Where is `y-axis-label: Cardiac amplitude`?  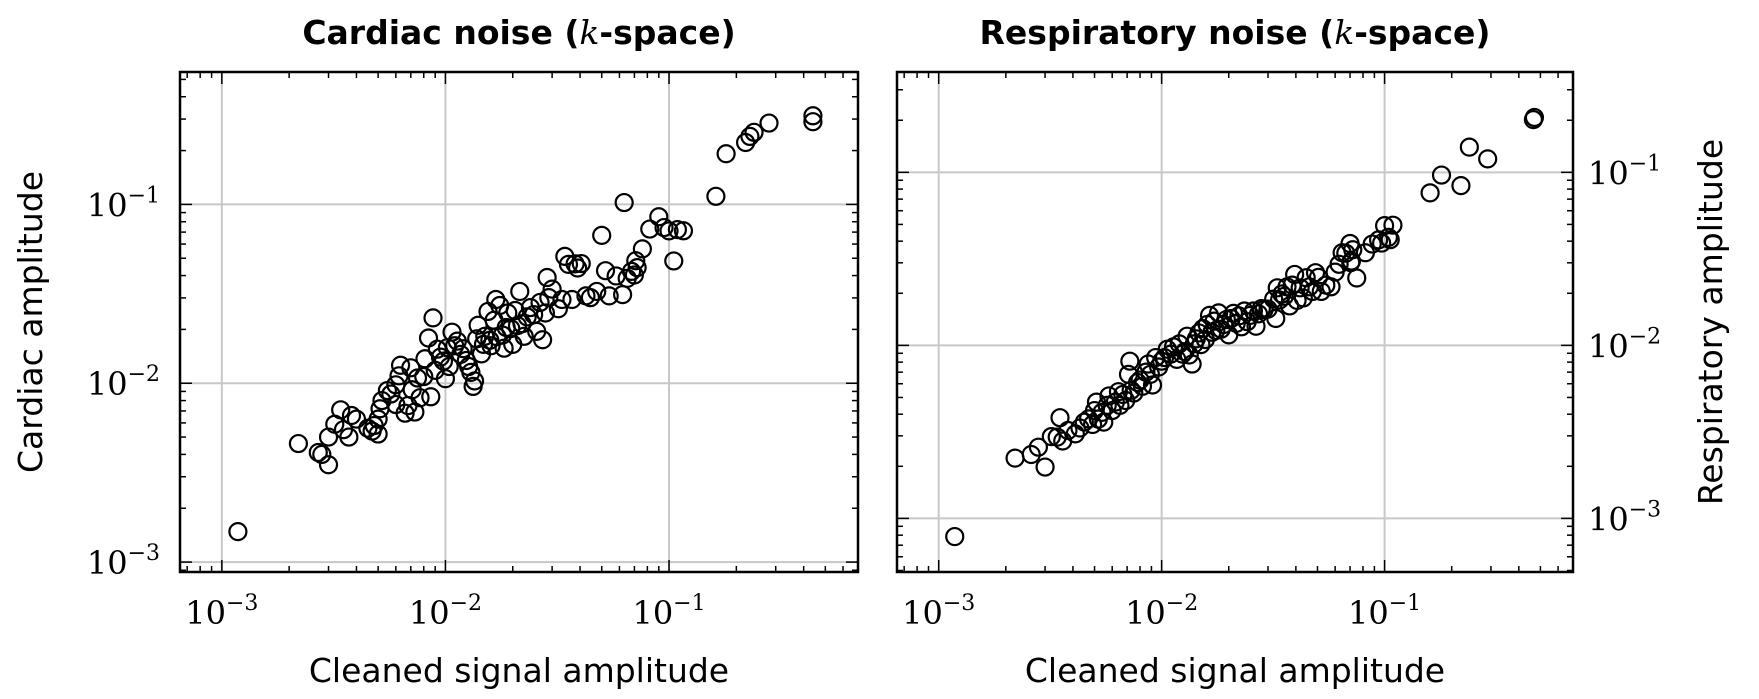 y-axis-label: Cardiac amplitude is located at coordinates (30, 322).